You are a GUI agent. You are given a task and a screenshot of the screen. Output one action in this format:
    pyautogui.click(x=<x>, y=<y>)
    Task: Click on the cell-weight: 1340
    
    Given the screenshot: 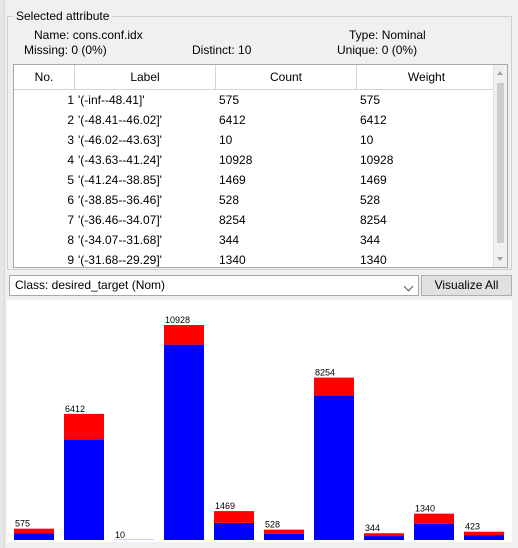 What is the action you would take?
    pyautogui.click(x=373, y=260)
    